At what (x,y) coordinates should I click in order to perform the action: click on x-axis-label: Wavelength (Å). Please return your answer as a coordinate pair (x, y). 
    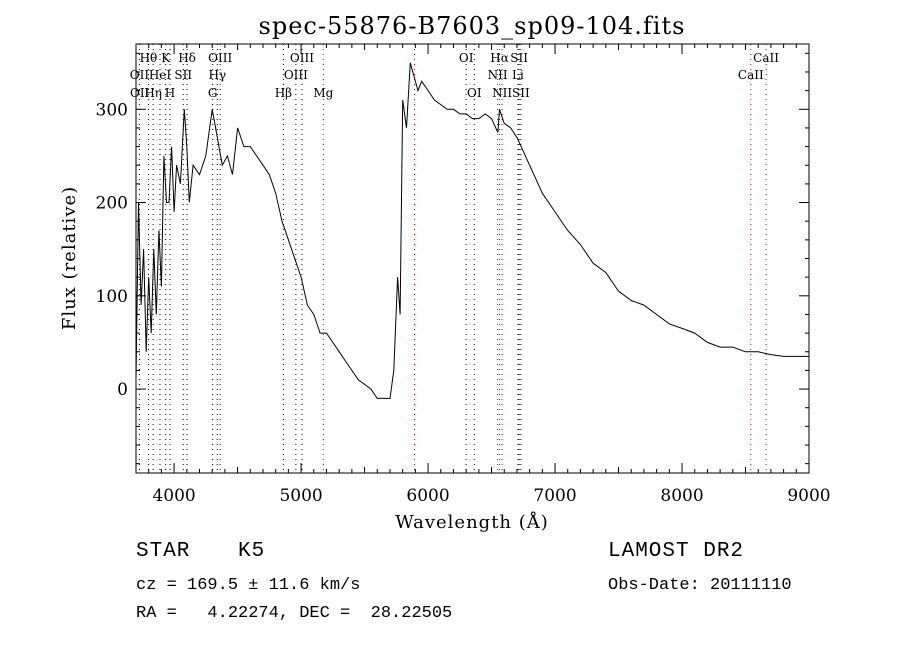
    Looking at the image, I should click on (472, 522).